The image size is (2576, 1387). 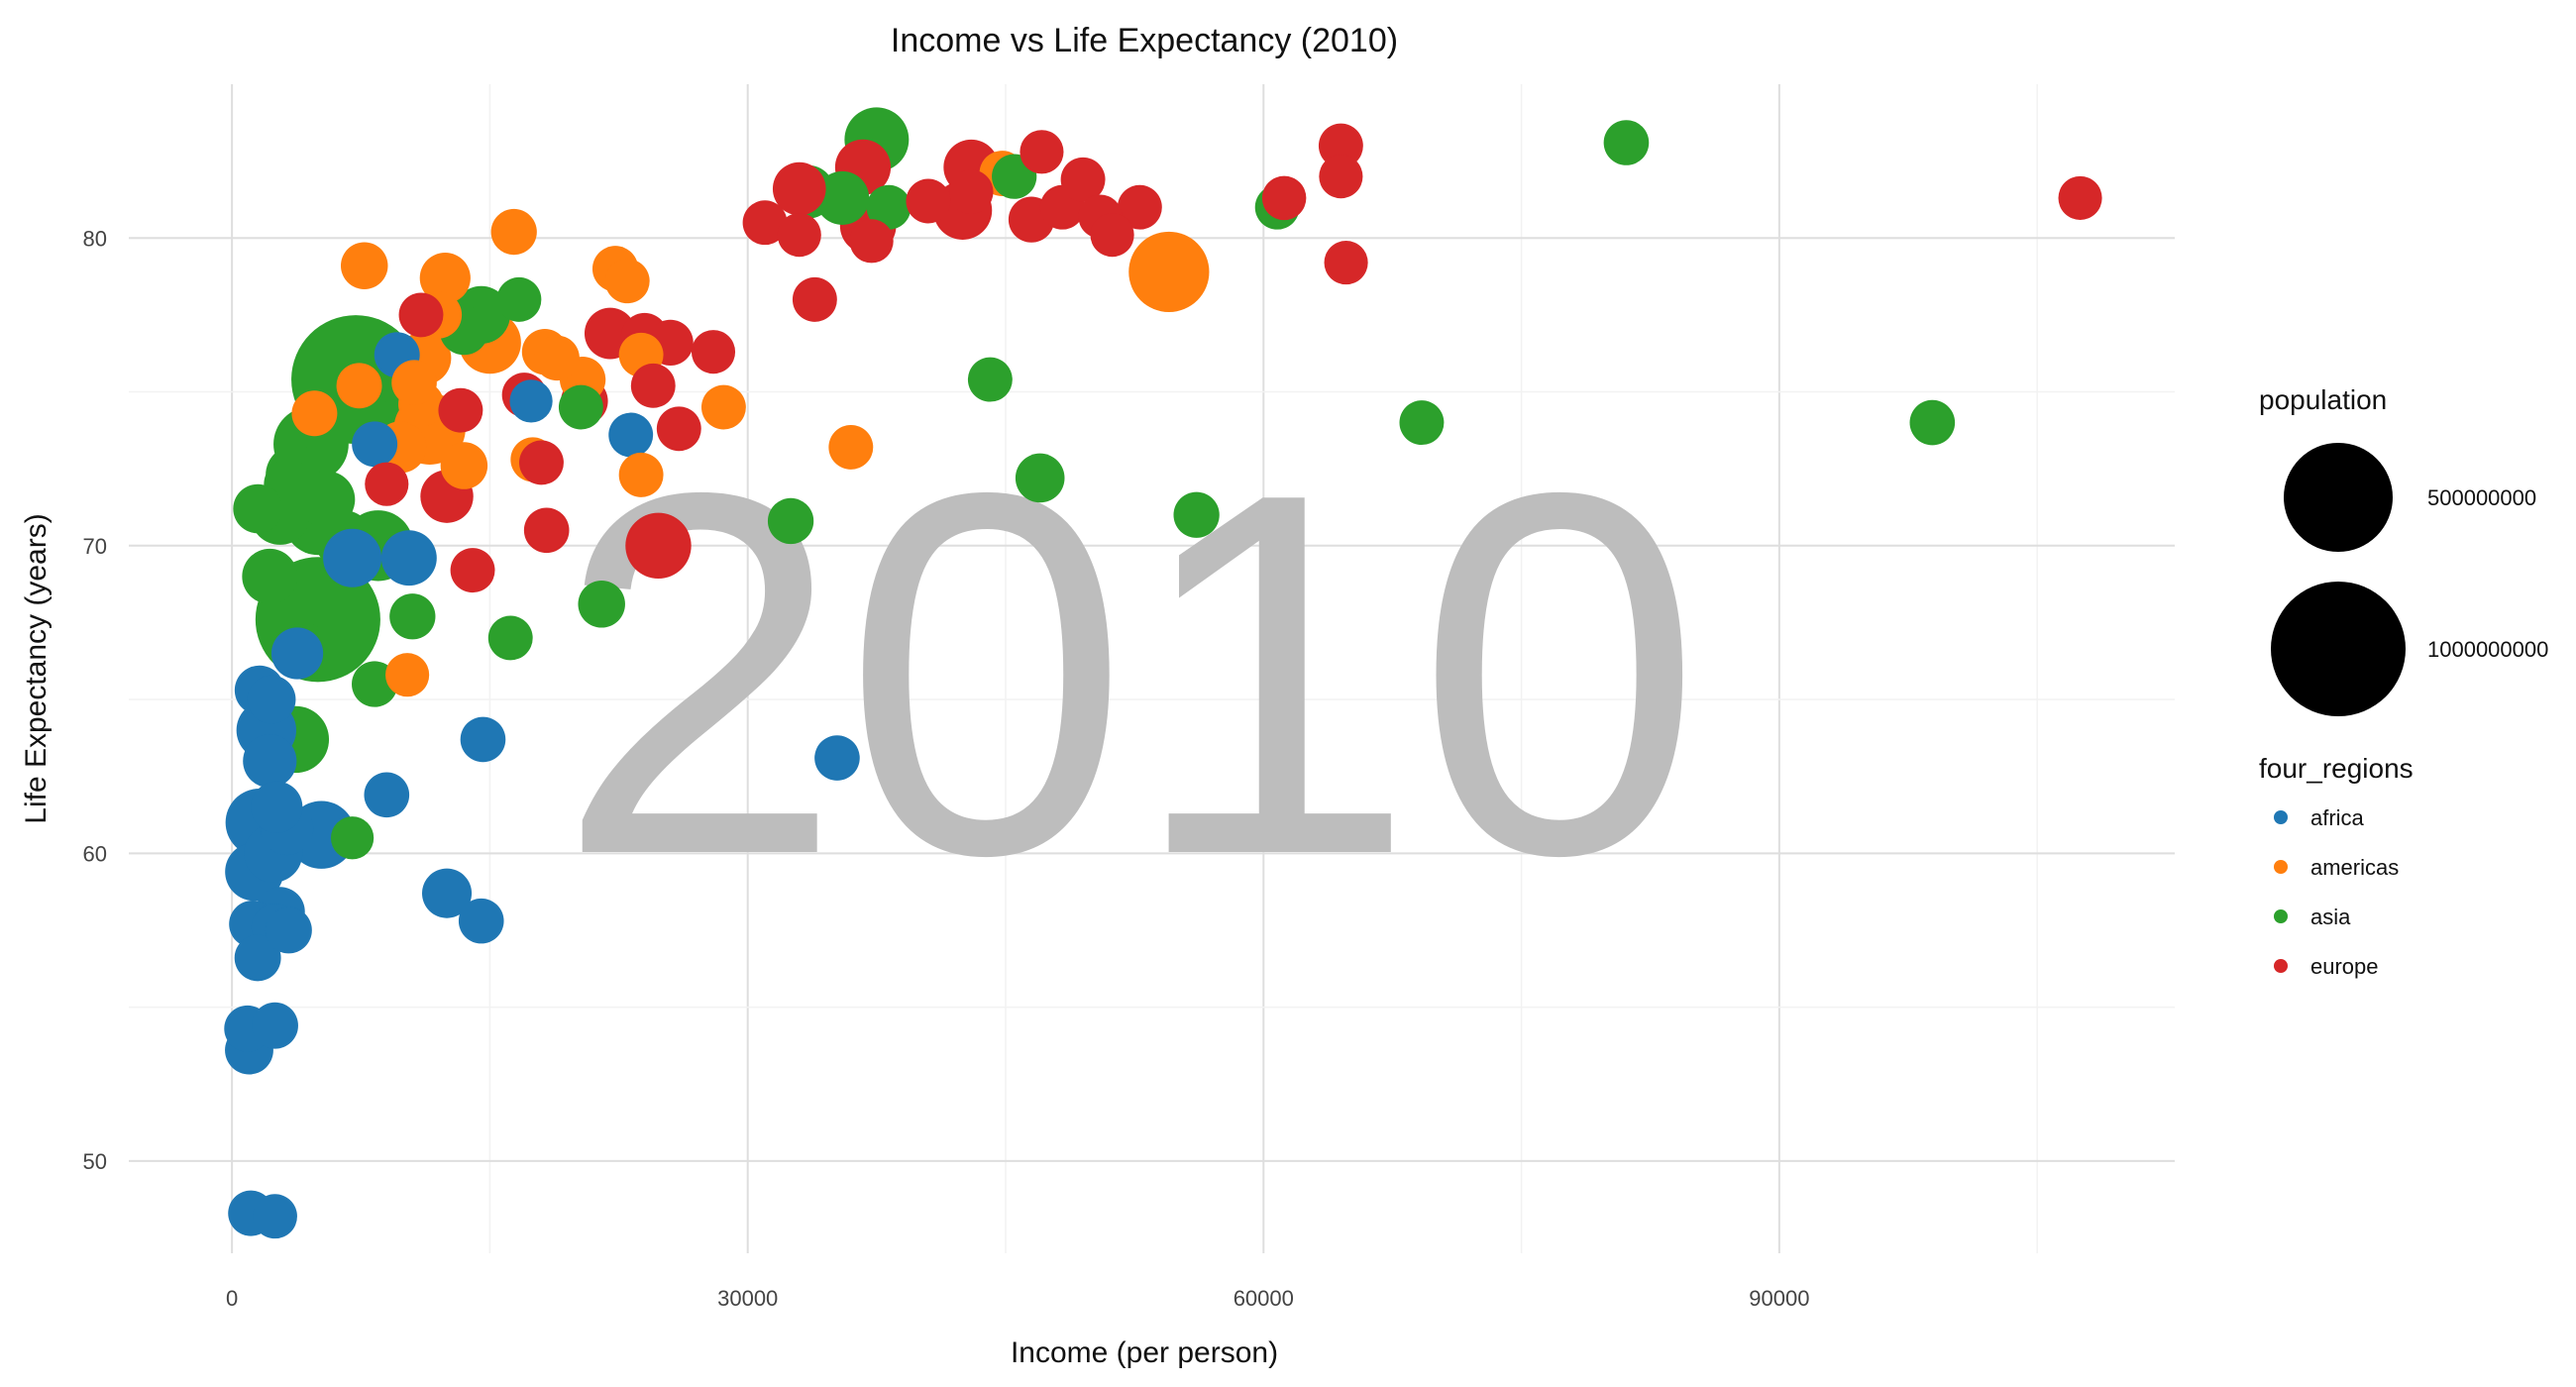 I want to click on legend-label-africa: africa, so click(x=2338, y=817).